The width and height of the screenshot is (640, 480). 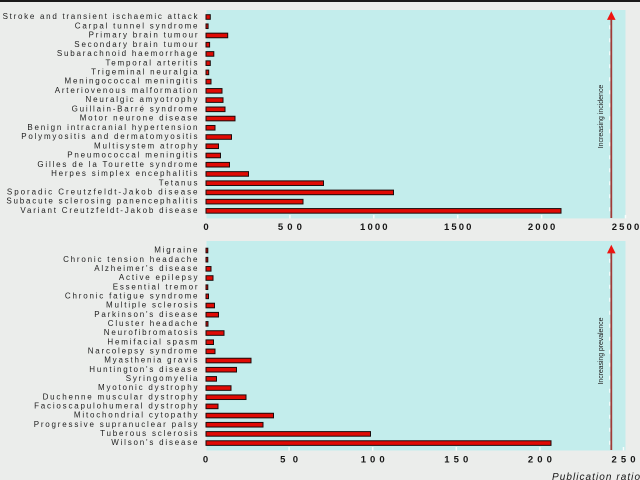 What do you see at coordinates (143, 369) in the screenshot?
I see `svg-text: Huntington's disease` at bounding box center [143, 369].